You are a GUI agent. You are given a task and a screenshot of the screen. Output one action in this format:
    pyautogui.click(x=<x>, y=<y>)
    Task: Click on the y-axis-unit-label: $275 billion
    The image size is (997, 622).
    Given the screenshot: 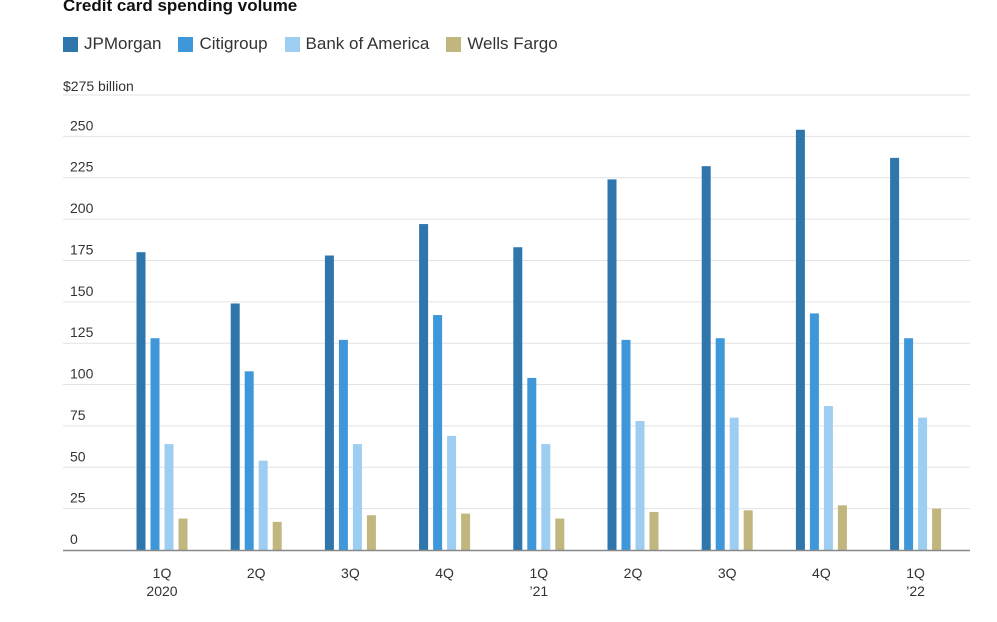 What is the action you would take?
    pyautogui.click(x=98, y=86)
    